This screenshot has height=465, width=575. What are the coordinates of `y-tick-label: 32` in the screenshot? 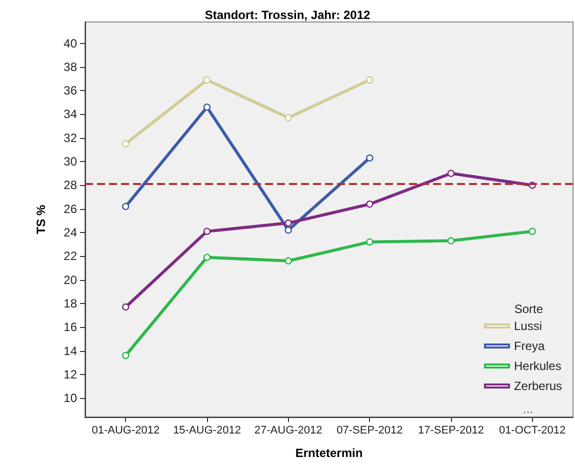 It's located at (71, 137).